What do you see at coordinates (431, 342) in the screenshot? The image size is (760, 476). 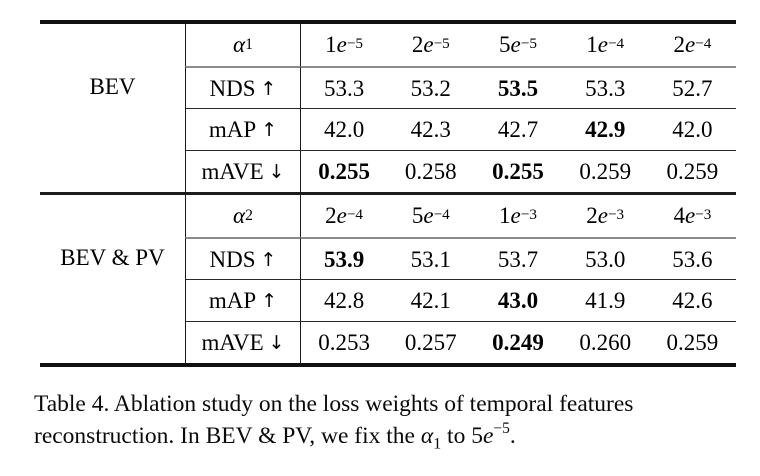 I see `value-cell: 0.257` at bounding box center [431, 342].